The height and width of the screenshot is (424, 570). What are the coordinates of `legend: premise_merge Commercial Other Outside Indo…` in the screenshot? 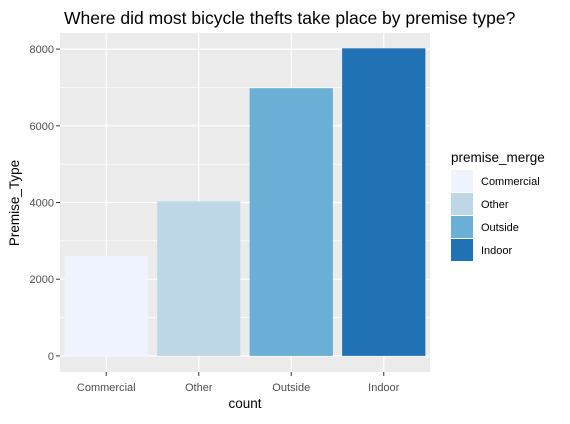 It's located at (498, 205).